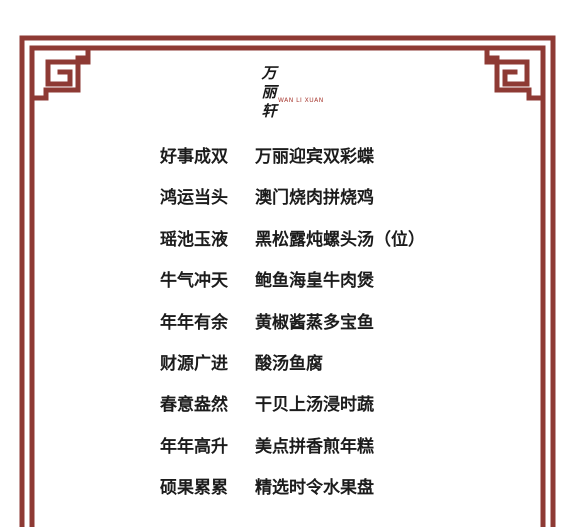 The image size is (575, 527). What do you see at coordinates (194, 446) in the screenshot?
I see `dish-title: 年年高升` at bounding box center [194, 446].